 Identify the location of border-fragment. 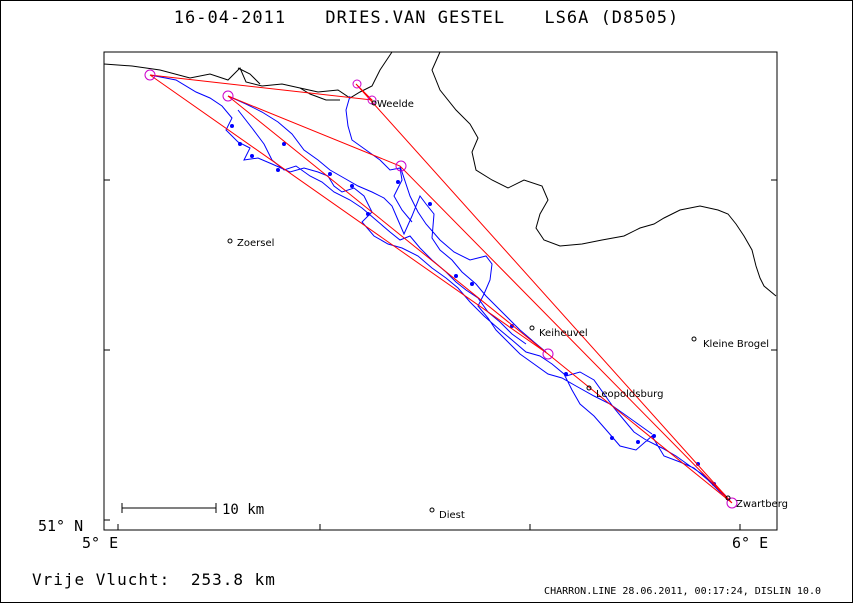
(288, 84).